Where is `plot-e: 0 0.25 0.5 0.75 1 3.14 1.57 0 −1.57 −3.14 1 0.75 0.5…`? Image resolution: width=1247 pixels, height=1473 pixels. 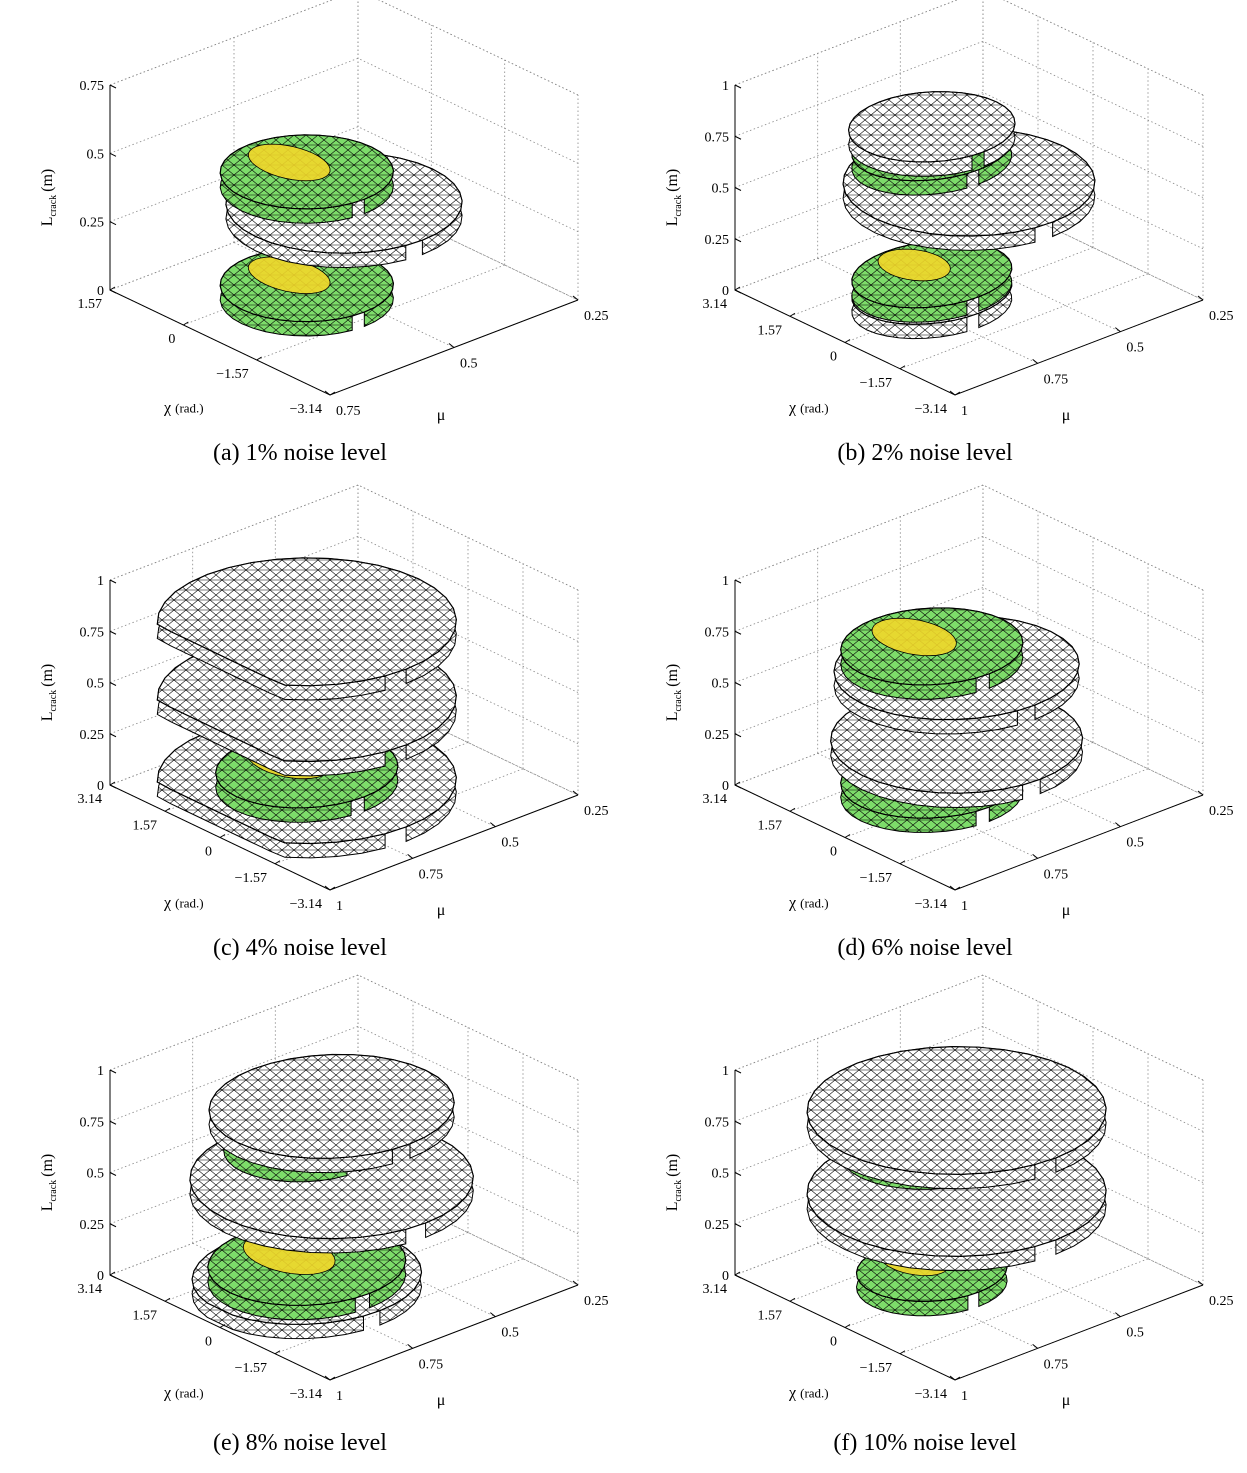
plot-e: 0 0.25 0.5 0.75 1 3.14 1.57 0 −1.57 −3.14 1 0.75 0.5… is located at coordinates (324, 1191).